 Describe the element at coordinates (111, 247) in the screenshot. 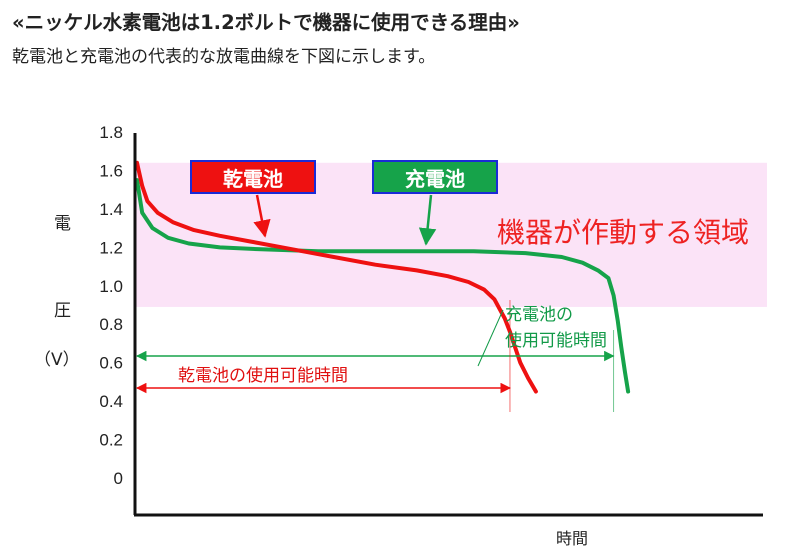

I see `y-tick-label: 1.2` at that location.